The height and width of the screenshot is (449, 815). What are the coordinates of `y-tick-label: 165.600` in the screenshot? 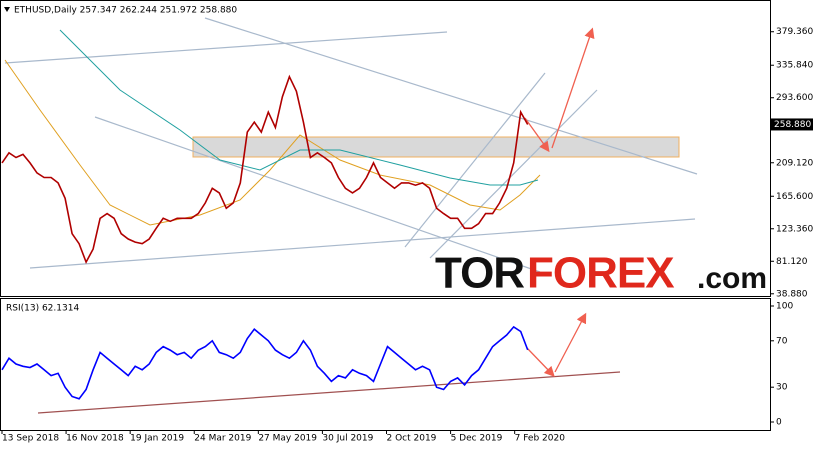 It's located at (794, 197).